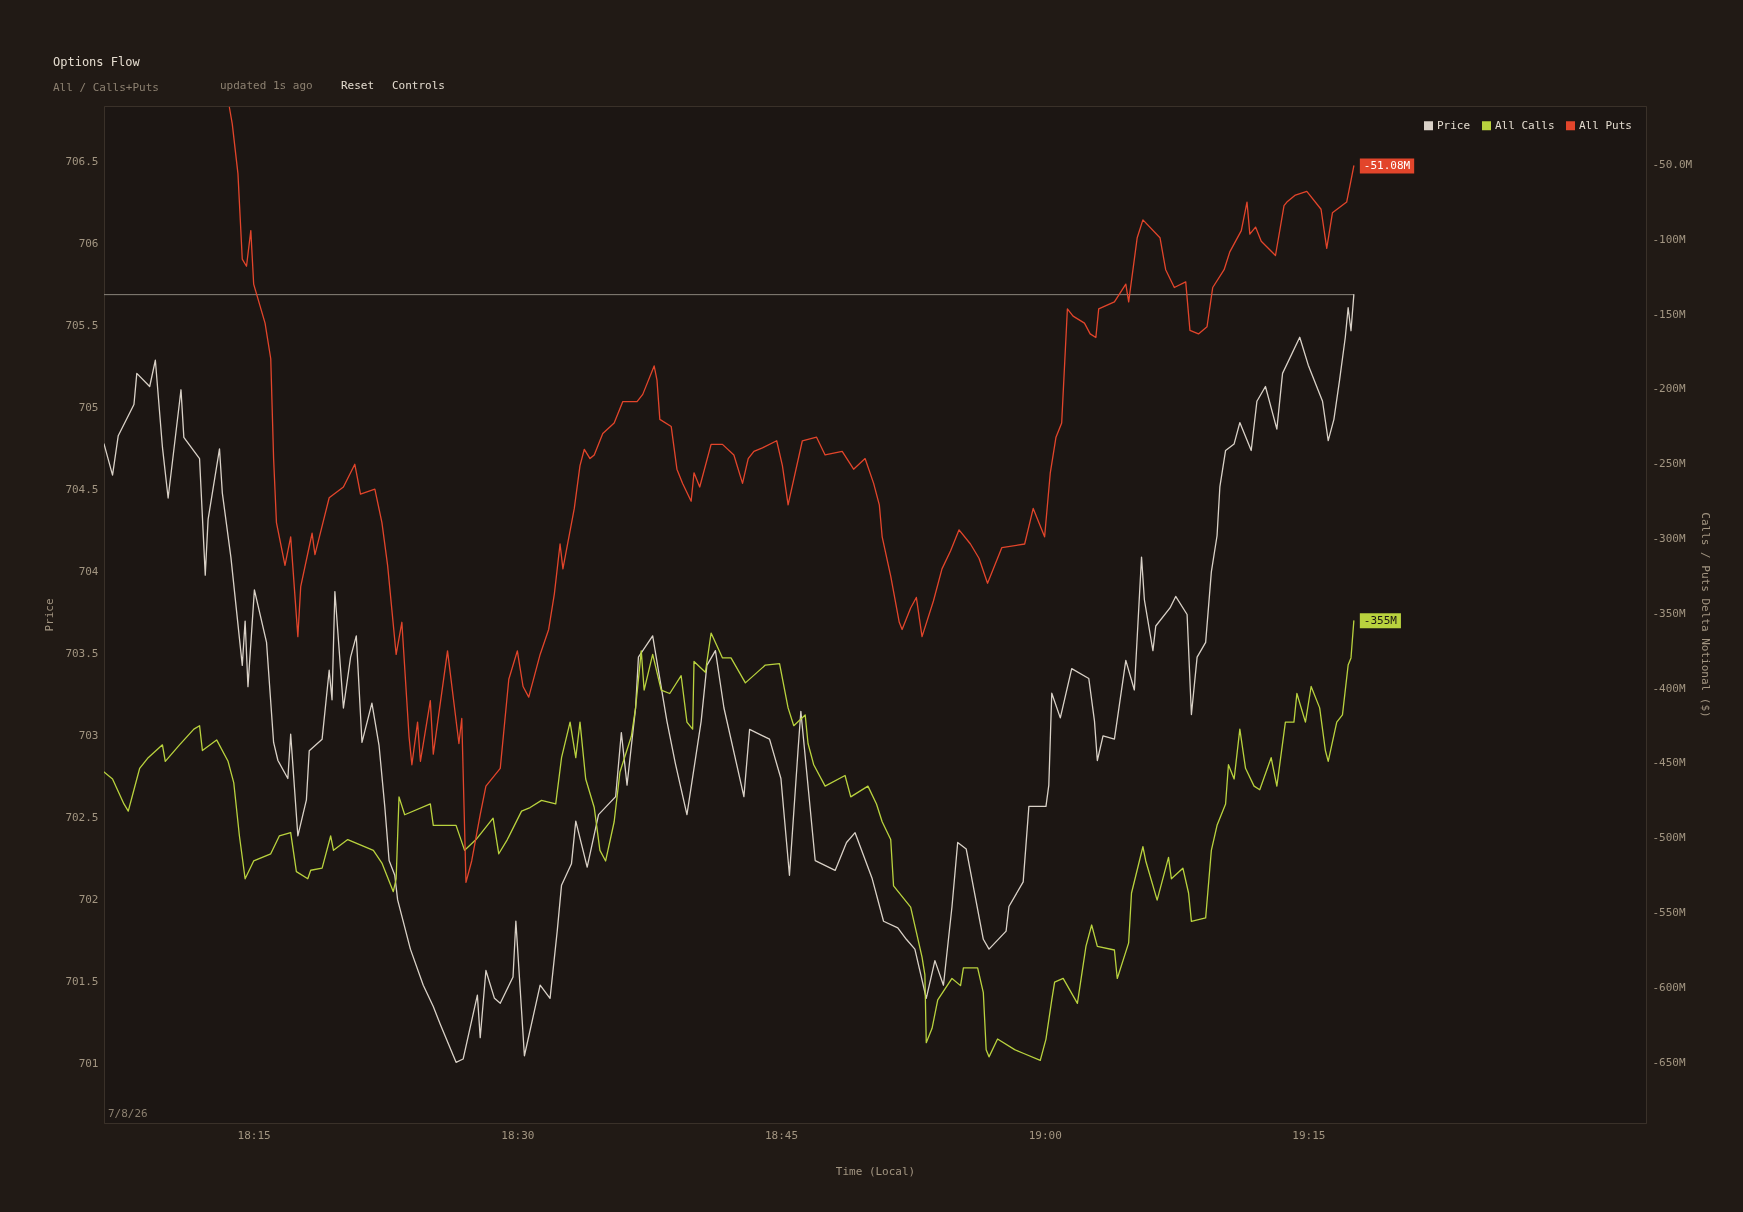  Describe the element at coordinates (128, 1113) in the screenshot. I see `annotation: 7/8/26` at that location.